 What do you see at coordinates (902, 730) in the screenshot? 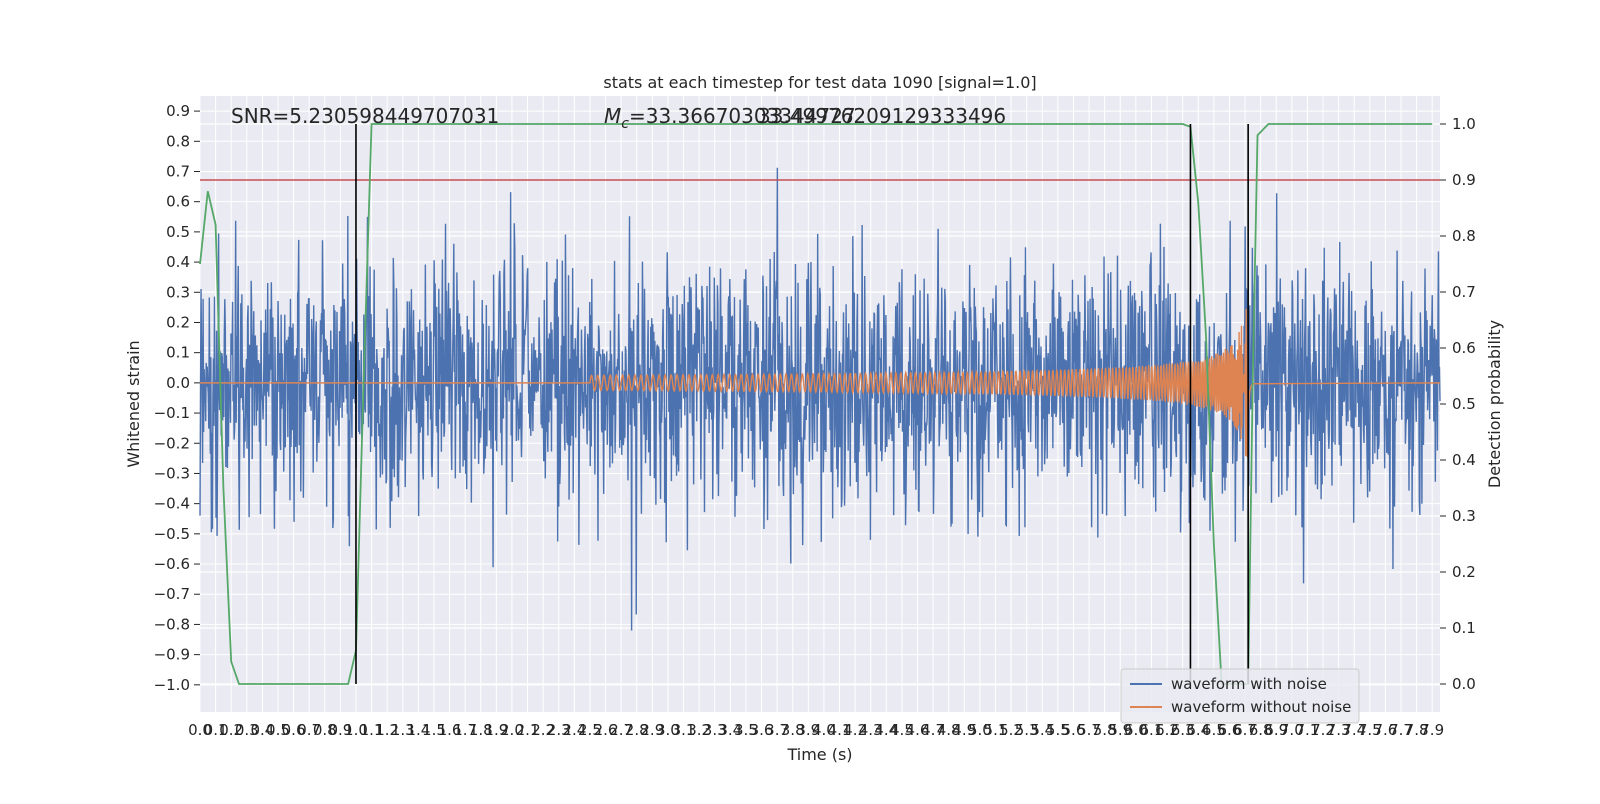
I see `x-tick-label: 4.5` at bounding box center [902, 730].